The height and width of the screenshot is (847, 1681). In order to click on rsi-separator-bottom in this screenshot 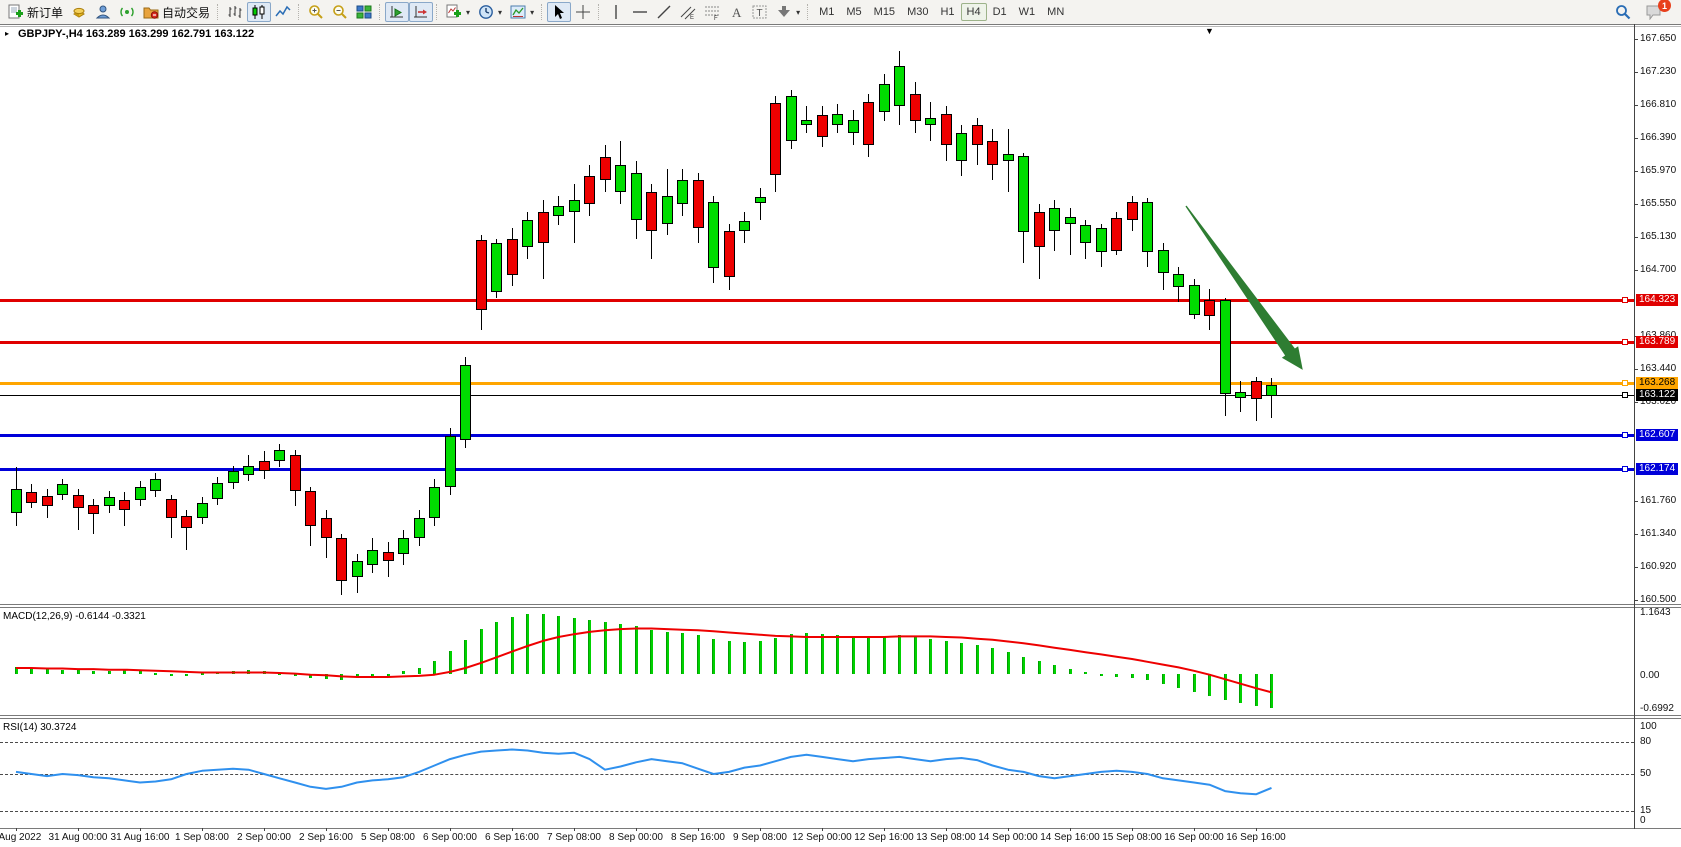, I will do `click(840, 718)`.